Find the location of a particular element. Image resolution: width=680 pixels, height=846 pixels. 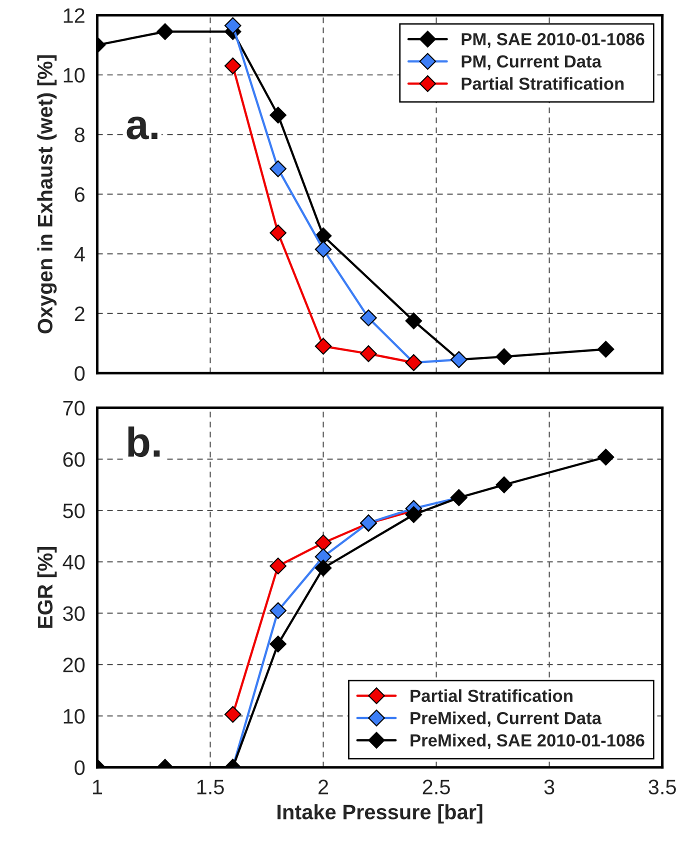

y-tick-label: 2 is located at coordinates (79, 313).